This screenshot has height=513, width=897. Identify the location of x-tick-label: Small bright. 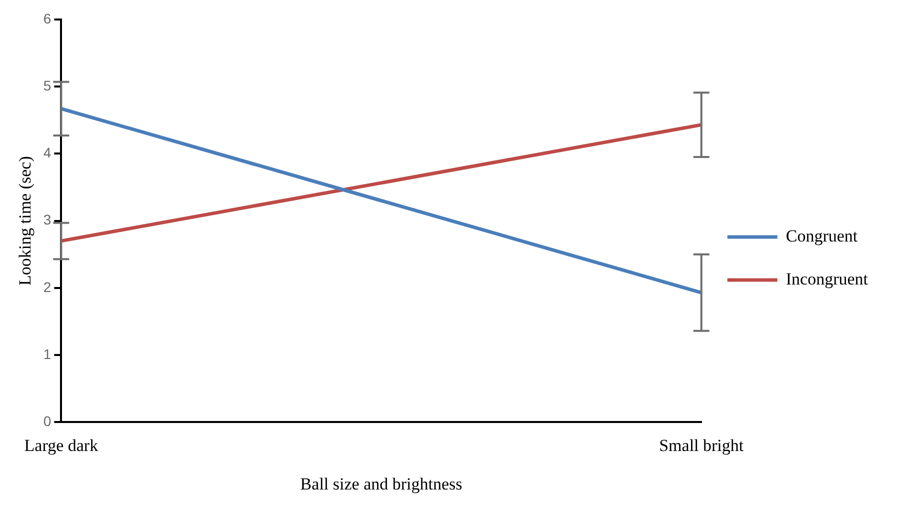
(701, 445).